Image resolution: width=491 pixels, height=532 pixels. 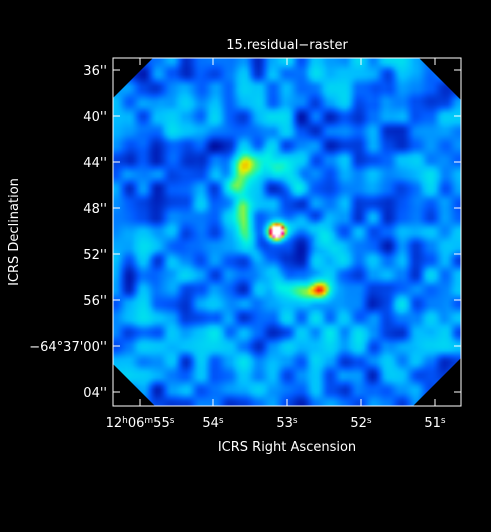 I want to click on y-tick-label: −64°37'00'', so click(x=68, y=347).